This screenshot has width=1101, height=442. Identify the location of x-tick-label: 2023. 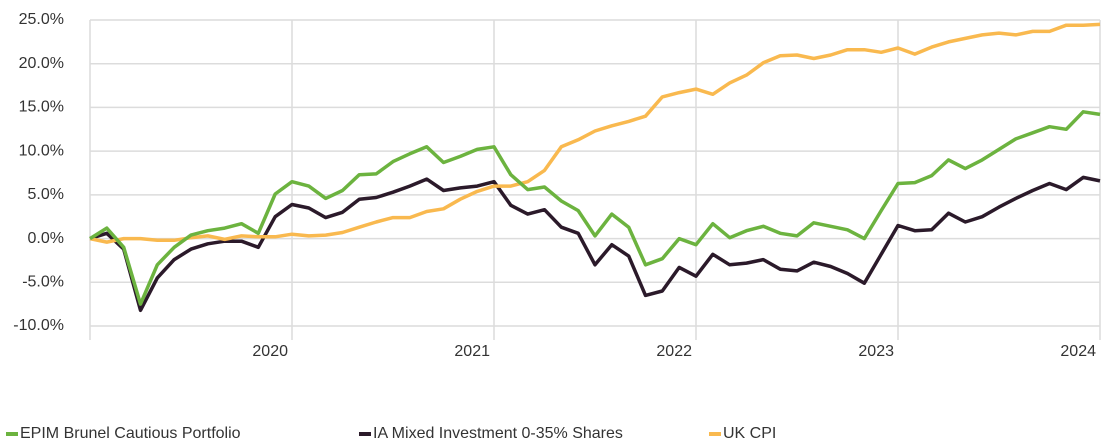
(876, 351).